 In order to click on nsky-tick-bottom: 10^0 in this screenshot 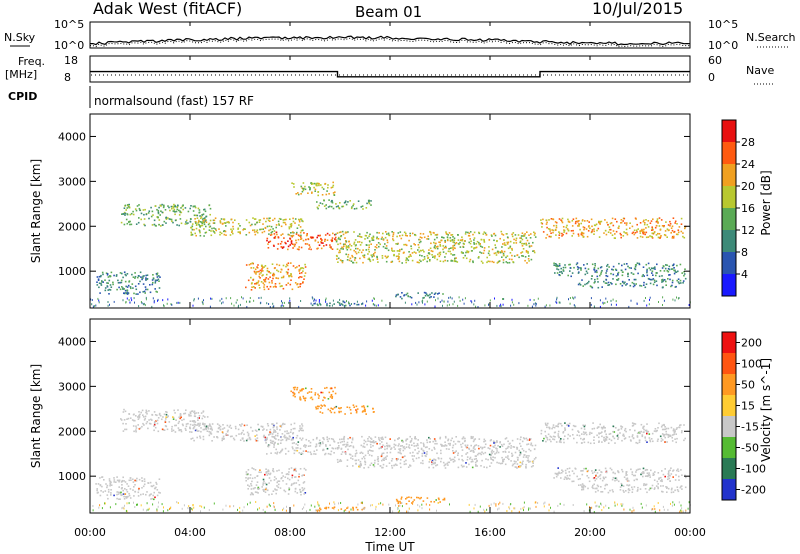, I will do `click(69, 45)`.